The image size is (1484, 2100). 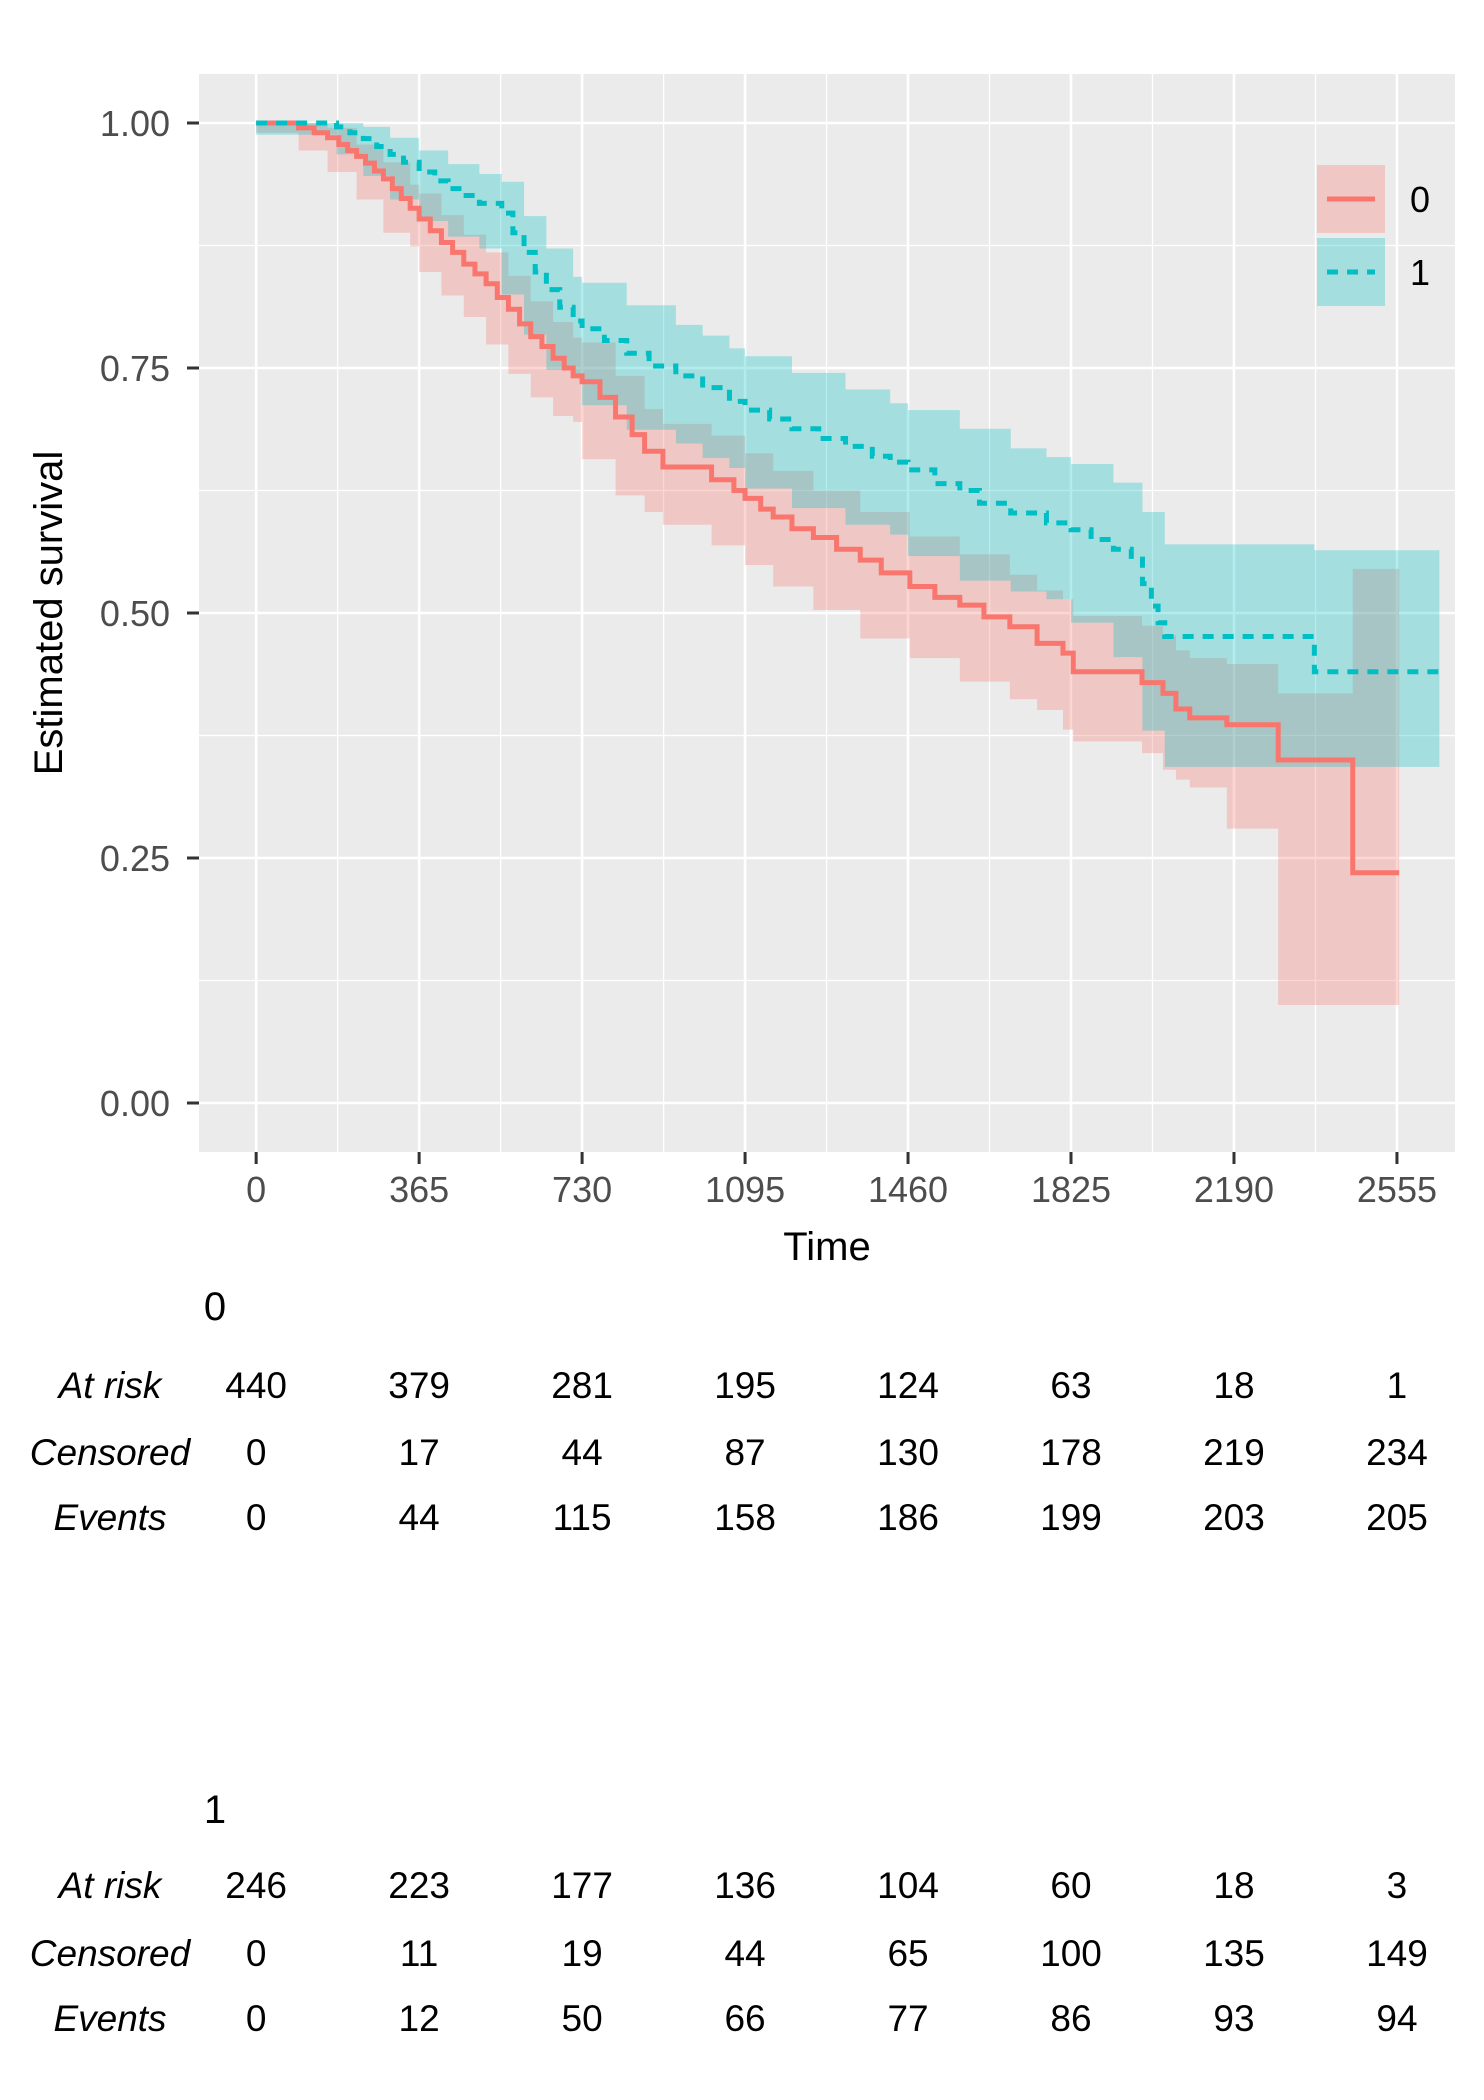 What do you see at coordinates (419, 1189) in the screenshot?
I see `x-tick-label: 365` at bounding box center [419, 1189].